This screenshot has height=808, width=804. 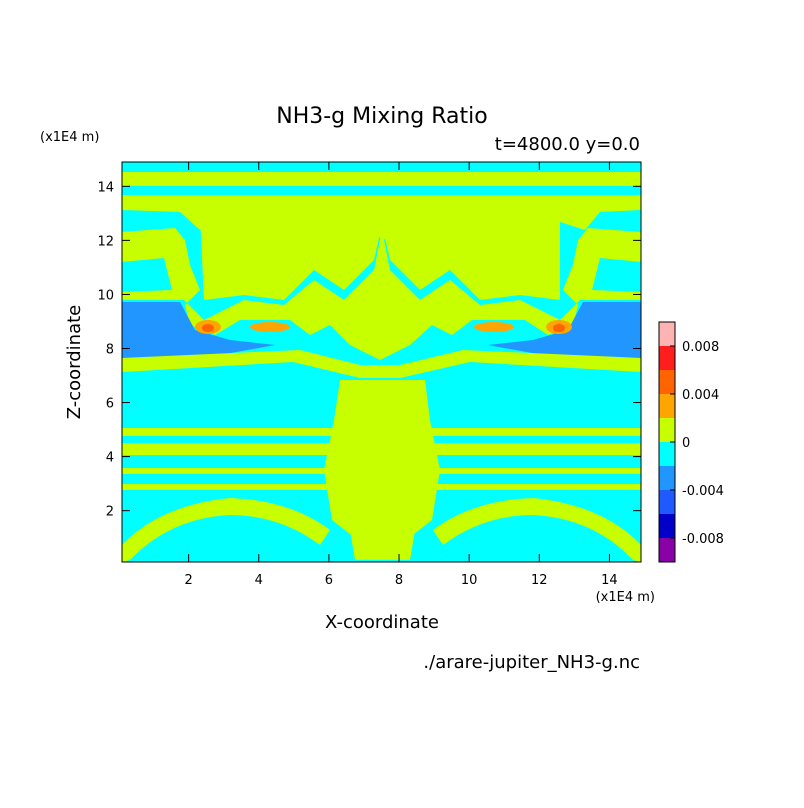 I want to click on x-tick-label: 12, so click(x=539, y=580).